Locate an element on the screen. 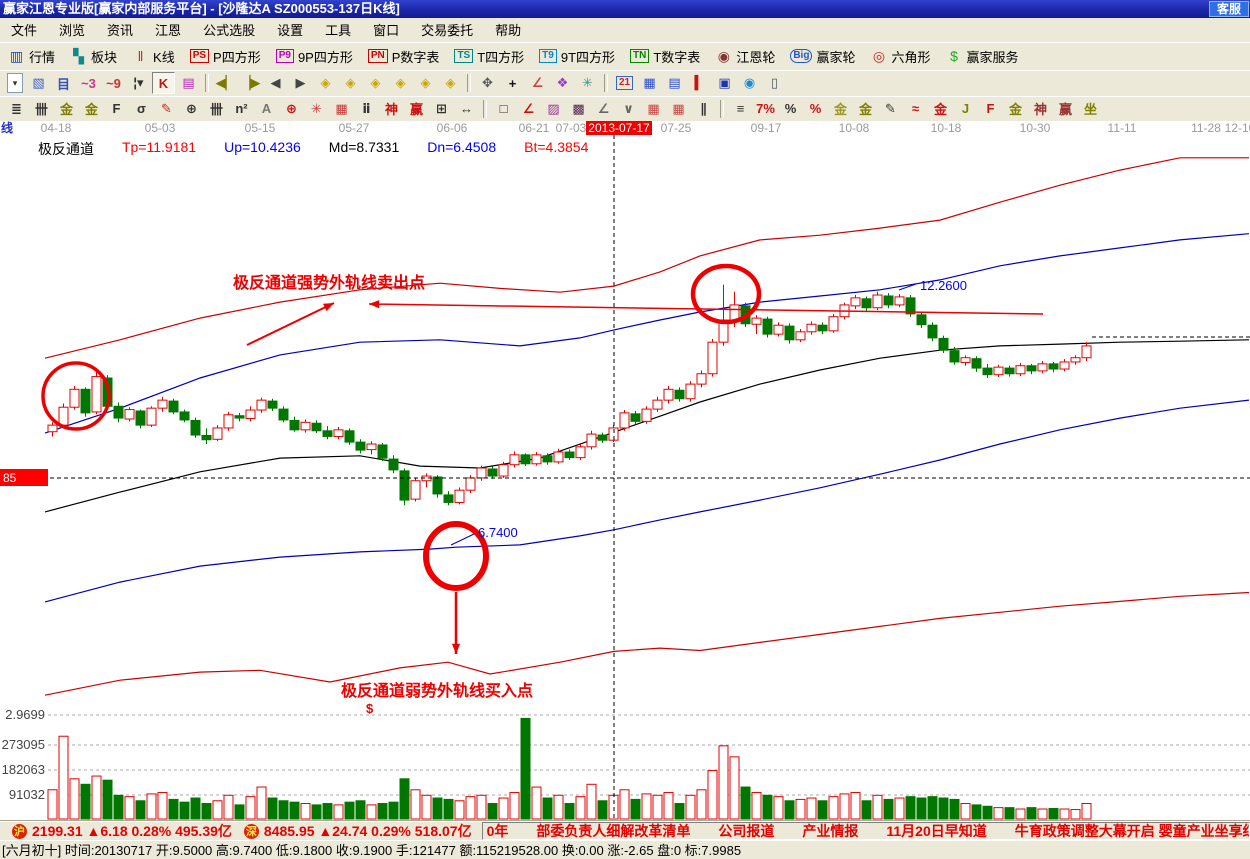 Image resolution: width=1250 pixels, height=859 pixels. gold-red-icon: 金 is located at coordinates (940, 109).